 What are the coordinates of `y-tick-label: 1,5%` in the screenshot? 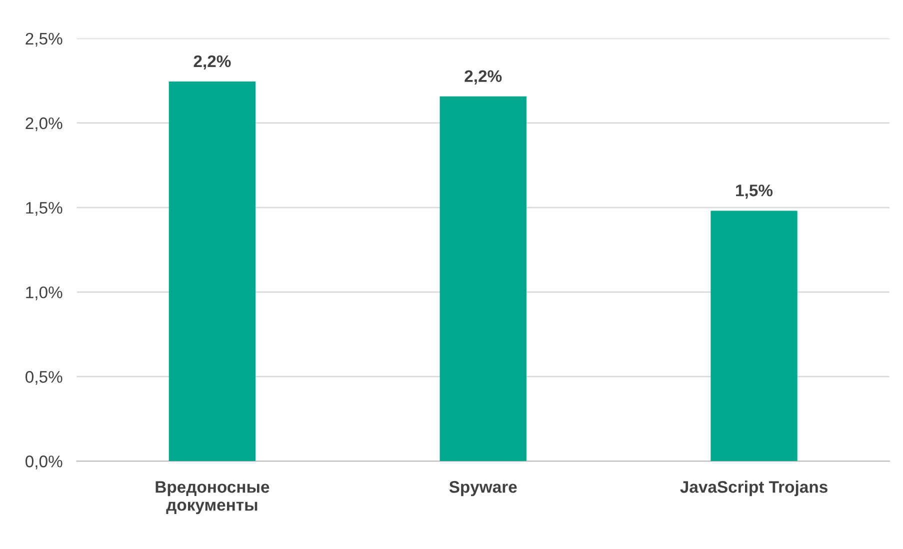 It's located at (44, 209).